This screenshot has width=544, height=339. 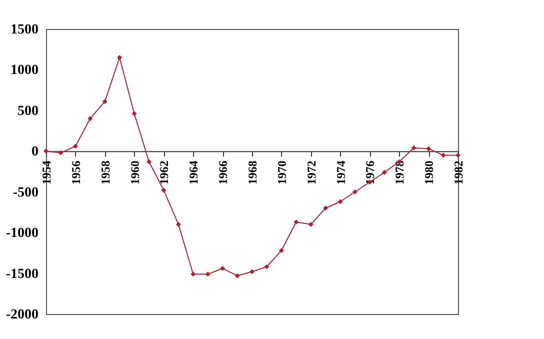 What do you see at coordinates (22, 315) in the screenshot?
I see `y-tick-label: -2000` at bounding box center [22, 315].